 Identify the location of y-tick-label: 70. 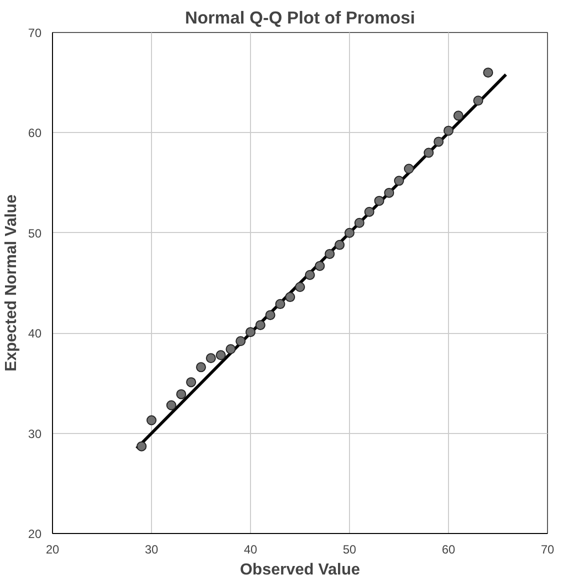
(35, 33).